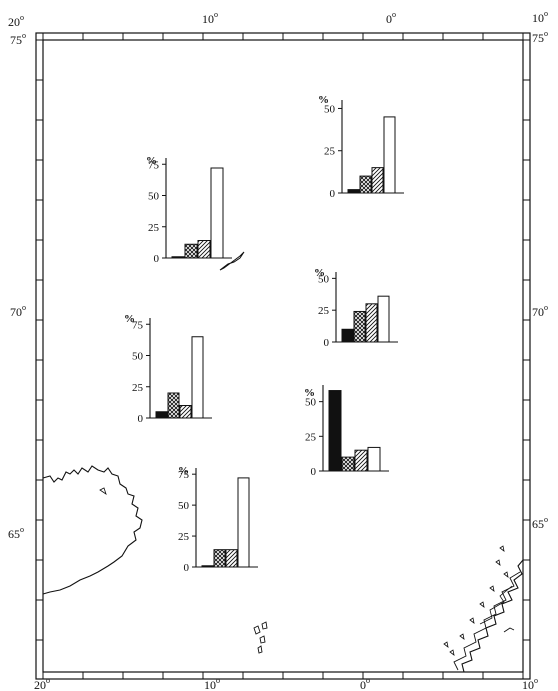 The width and height of the screenshot is (558, 691). Describe the element at coordinates (16, 533) in the screenshot. I see `lat-label-65-left: 65o` at that location.